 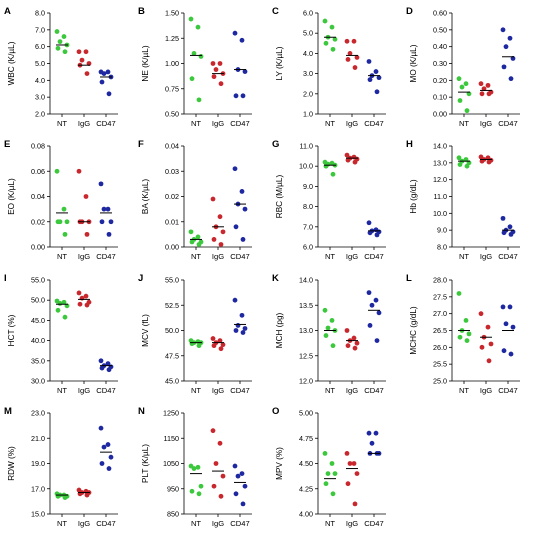 What do you see at coordinates (308, 186) in the screenshot?
I see `y-tick-label: 9.0` at bounding box center [308, 186].